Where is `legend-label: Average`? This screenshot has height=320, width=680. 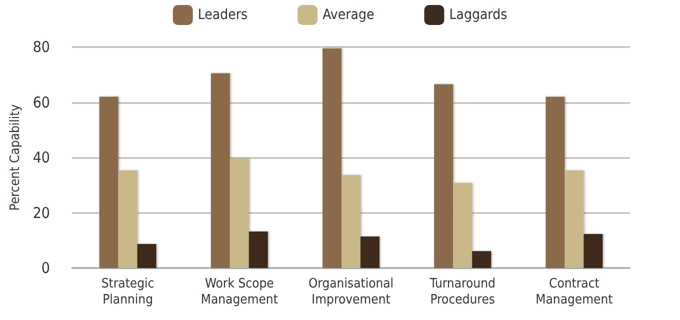 legend-label: Average is located at coordinates (348, 15).